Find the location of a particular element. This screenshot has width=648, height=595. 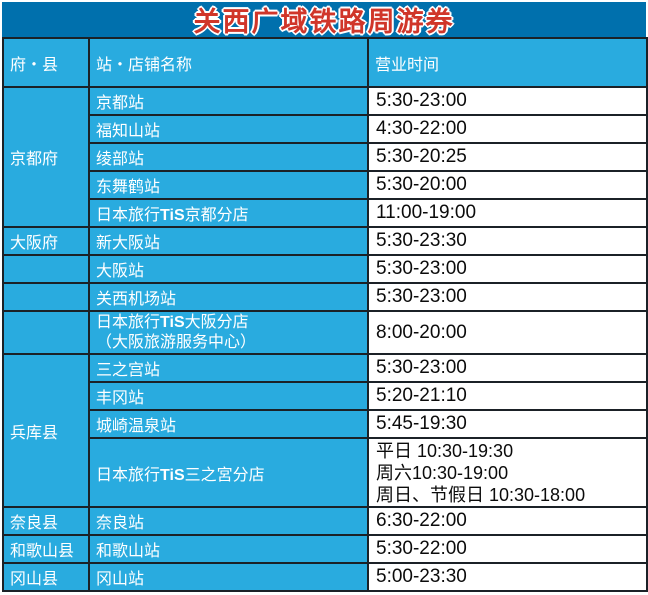

header-prefecture: 府・县 is located at coordinates (46, 62).